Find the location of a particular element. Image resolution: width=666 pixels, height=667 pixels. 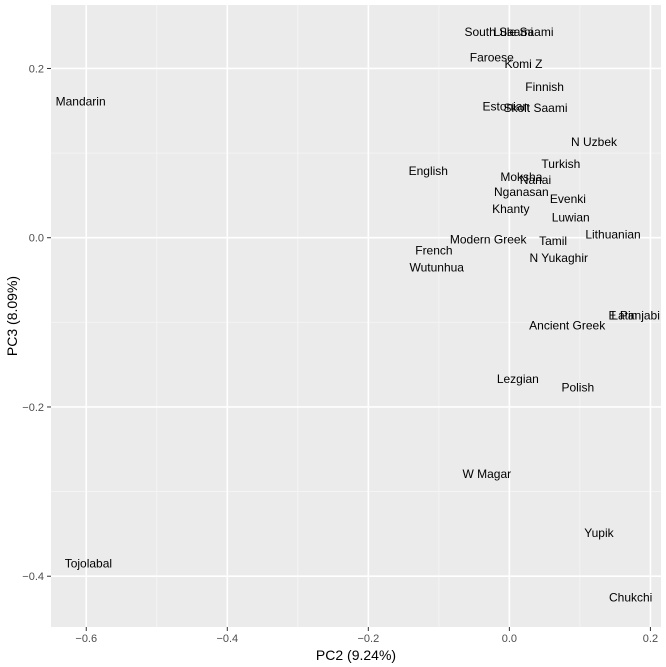

point-label: English is located at coordinates (428, 171).